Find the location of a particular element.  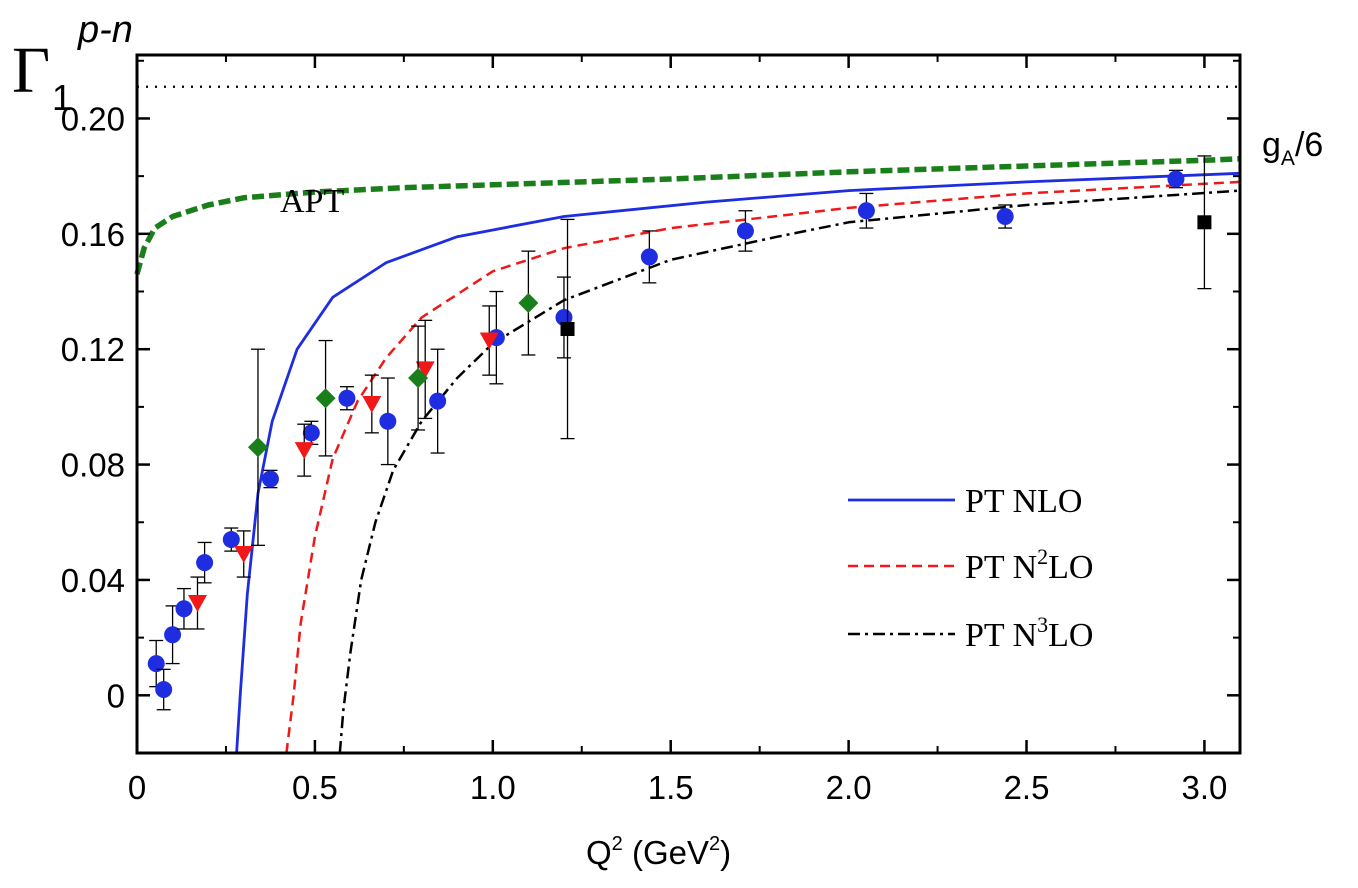

legend-label-n3lo-sup: 3 is located at coordinates (1042, 624).